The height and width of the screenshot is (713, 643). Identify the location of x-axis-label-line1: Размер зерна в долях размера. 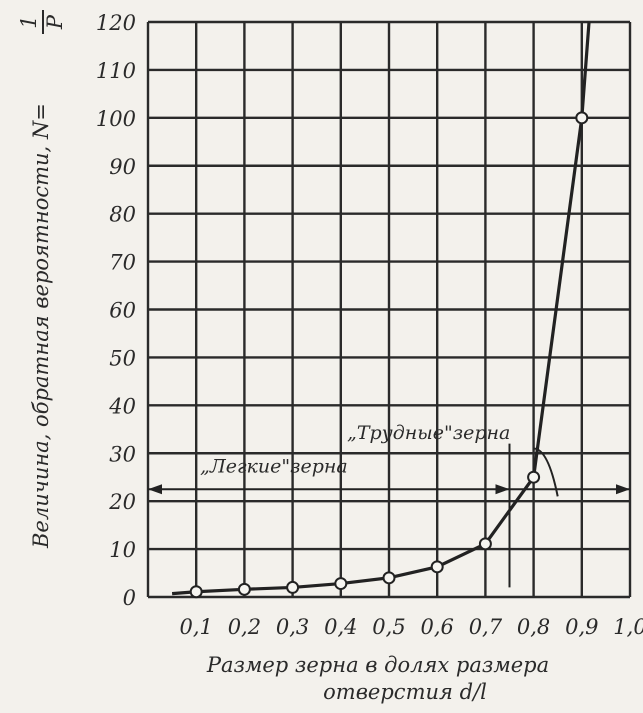
(377, 665).